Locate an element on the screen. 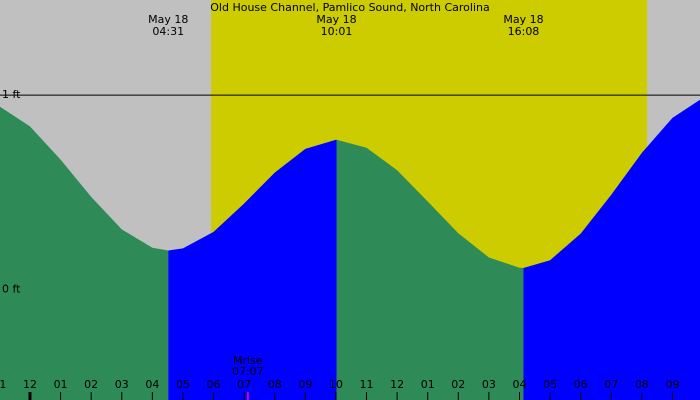 The image size is (700, 400). extreme-time: 10:01 is located at coordinates (337, 31).